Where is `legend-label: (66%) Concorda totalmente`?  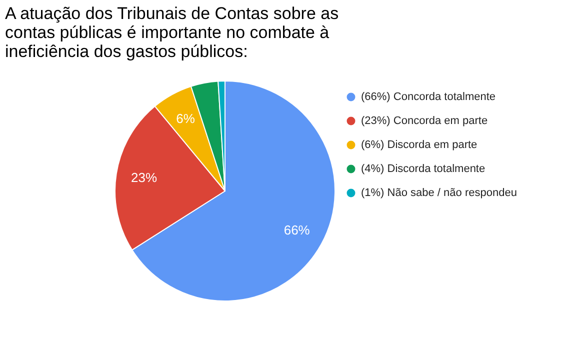
legend-label: (66%) Concorda totalmente is located at coordinates (428, 97).